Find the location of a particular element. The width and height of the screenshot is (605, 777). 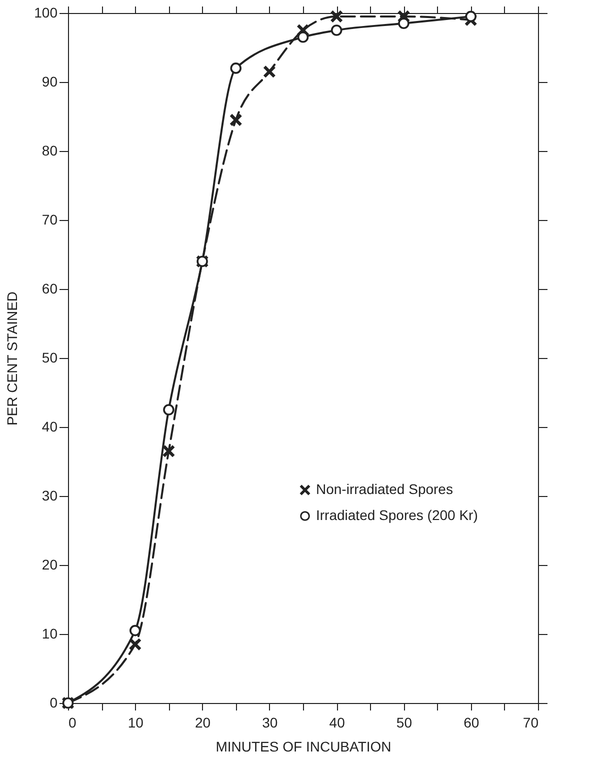

y-tick-label: 100 is located at coordinates (46, 12).